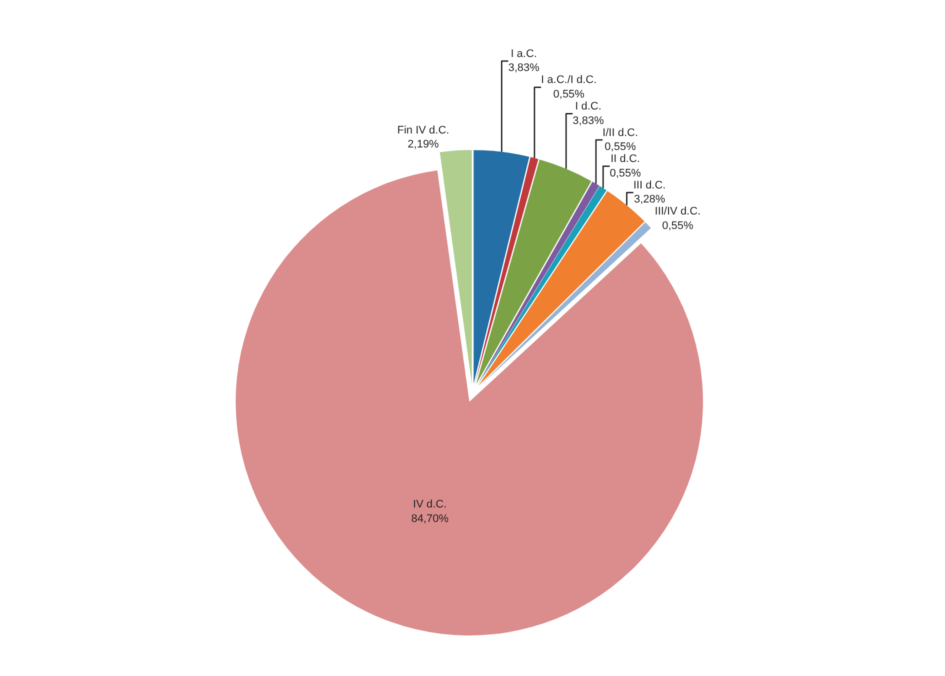 This screenshot has height=676, width=945. What do you see at coordinates (430, 518) in the screenshot?
I see `data-label: 84,70%` at bounding box center [430, 518].